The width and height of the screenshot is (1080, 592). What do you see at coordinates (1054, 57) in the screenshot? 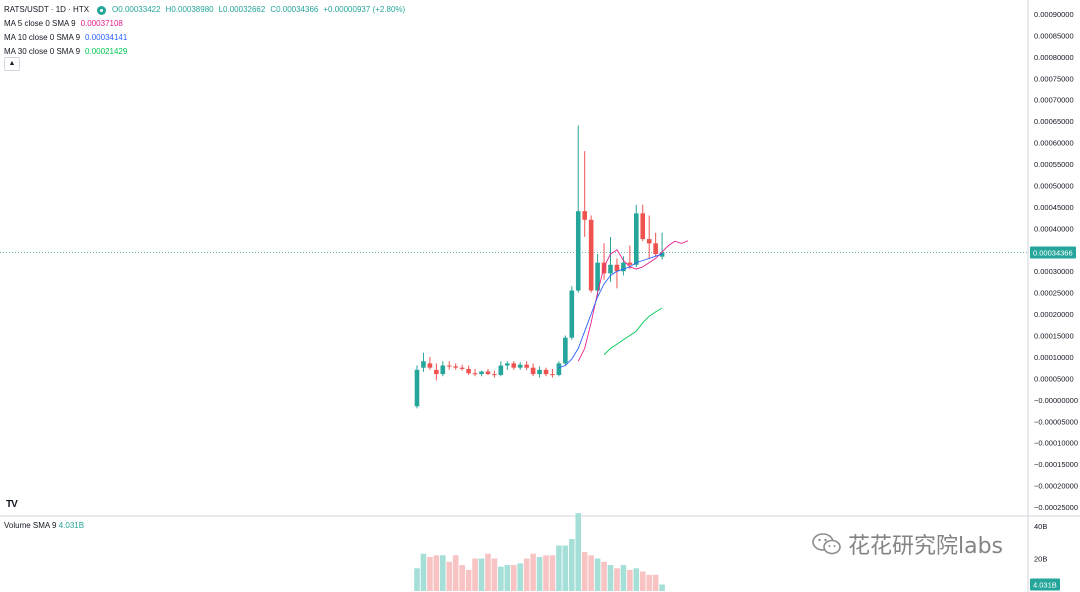
I see `y-tick-label: 0.00080000` at bounding box center [1054, 57].